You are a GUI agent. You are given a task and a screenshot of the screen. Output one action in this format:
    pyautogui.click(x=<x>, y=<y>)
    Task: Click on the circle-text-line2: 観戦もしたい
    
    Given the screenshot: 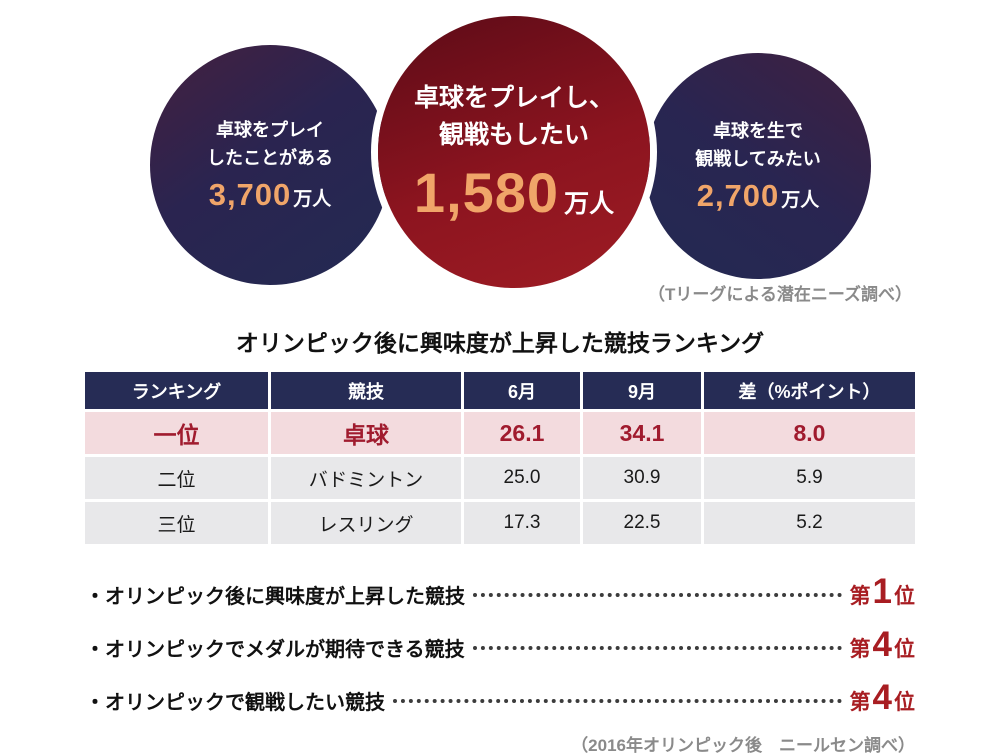 What is the action you would take?
    pyautogui.click(x=513, y=135)
    